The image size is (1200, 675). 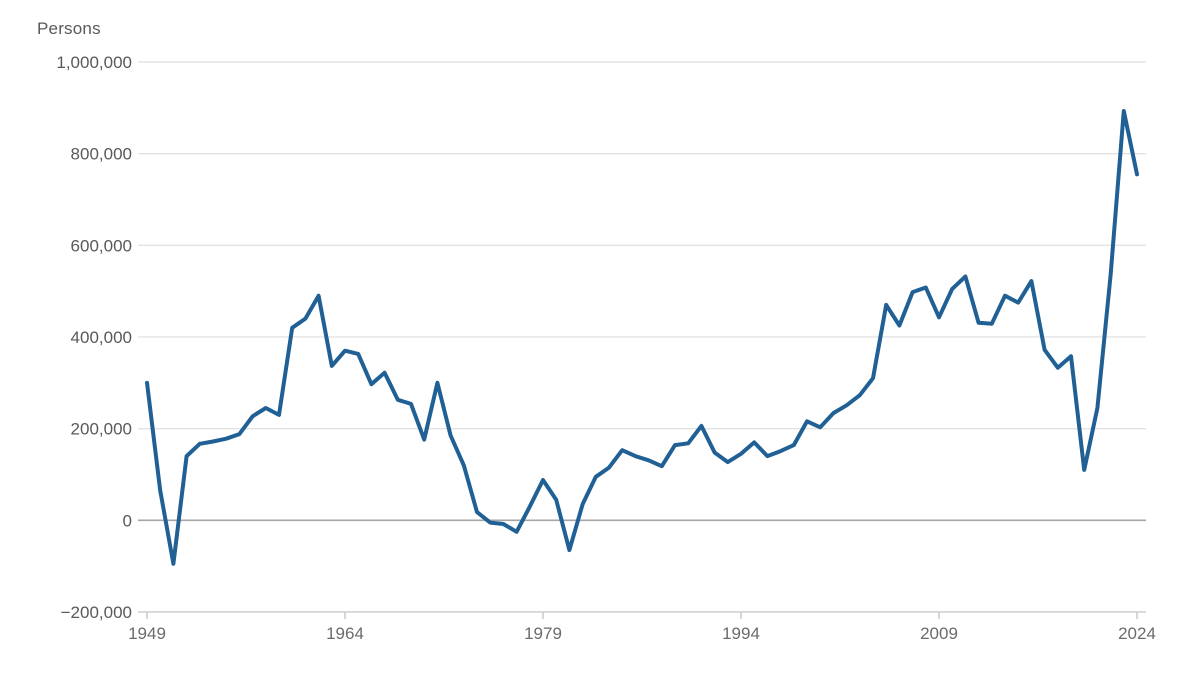 What do you see at coordinates (543, 633) in the screenshot?
I see `x-axis-tick-label: 1979` at bounding box center [543, 633].